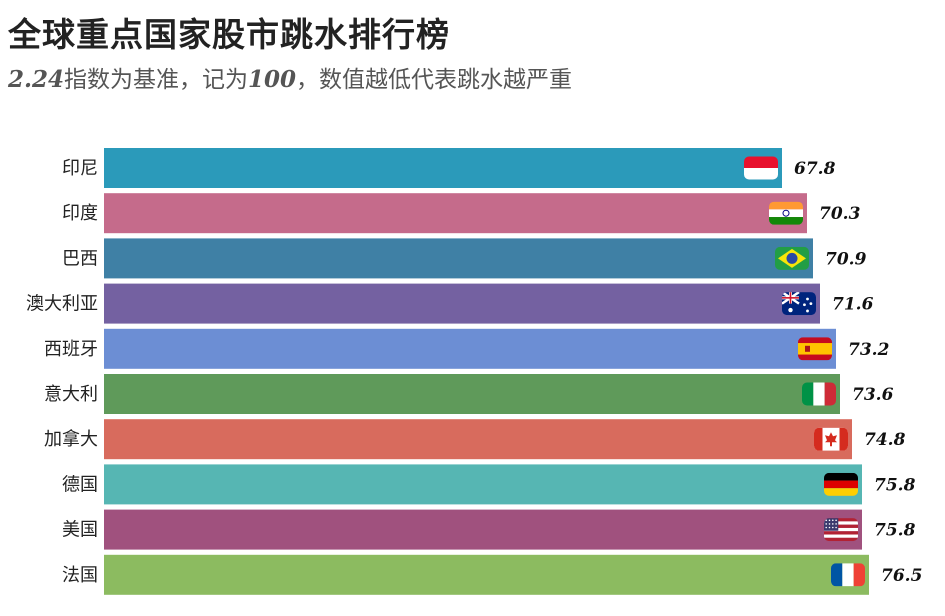 This screenshot has height=616, width=945. What do you see at coordinates (846, 259) in the screenshot?
I see `value-label: 70.9` at bounding box center [846, 259].